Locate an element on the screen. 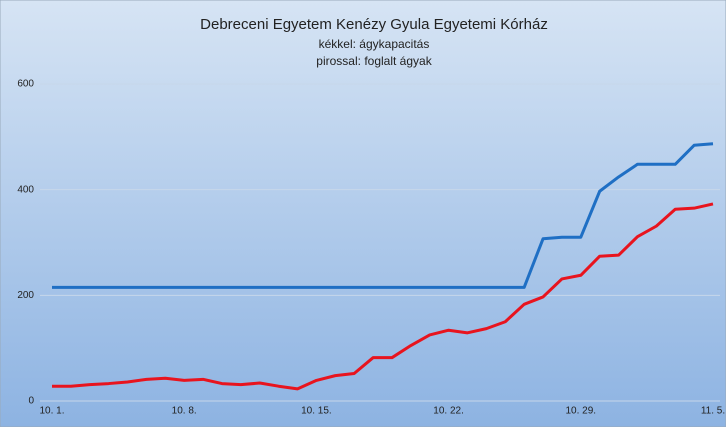 This screenshot has height=427, width=726. y-tick-label: 400 is located at coordinates (25, 189).